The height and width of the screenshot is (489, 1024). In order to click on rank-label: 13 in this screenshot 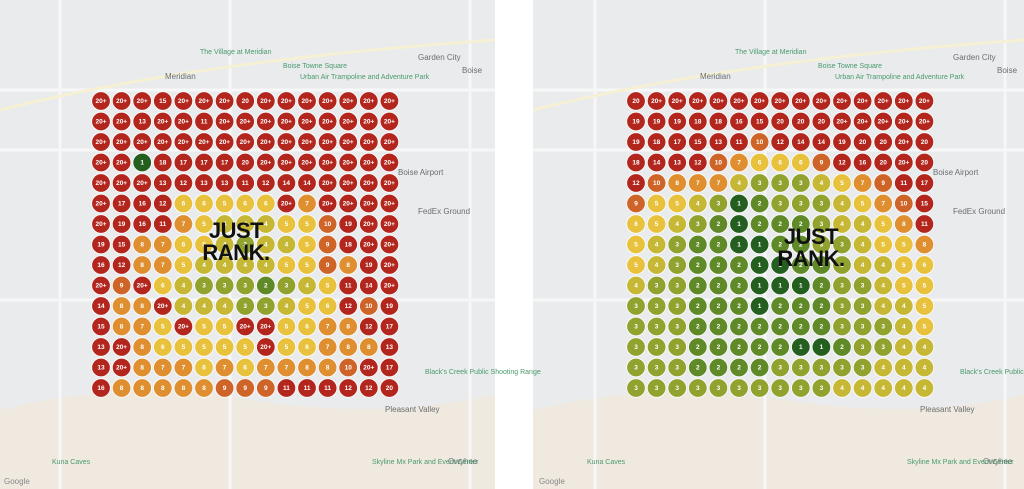, I will do `click(101, 368)`.